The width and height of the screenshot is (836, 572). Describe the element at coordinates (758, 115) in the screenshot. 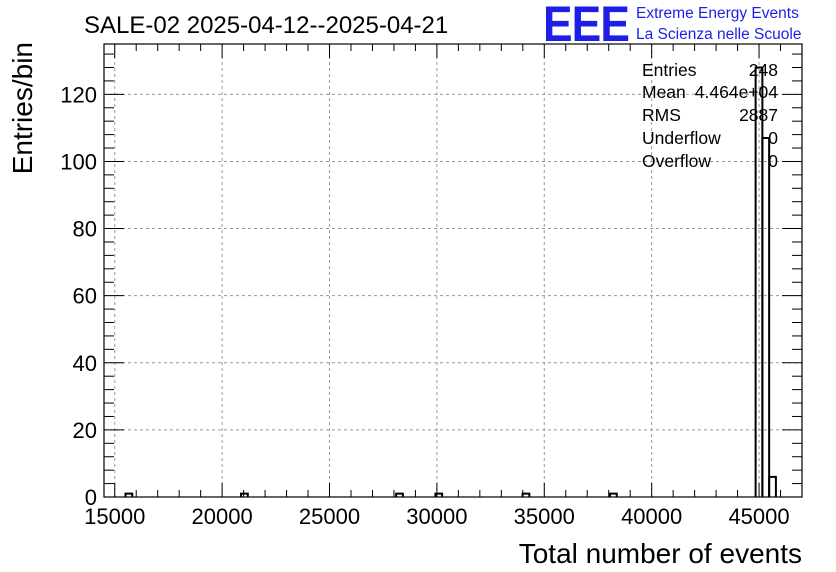

I see `stats-rms-value: 2887` at that location.